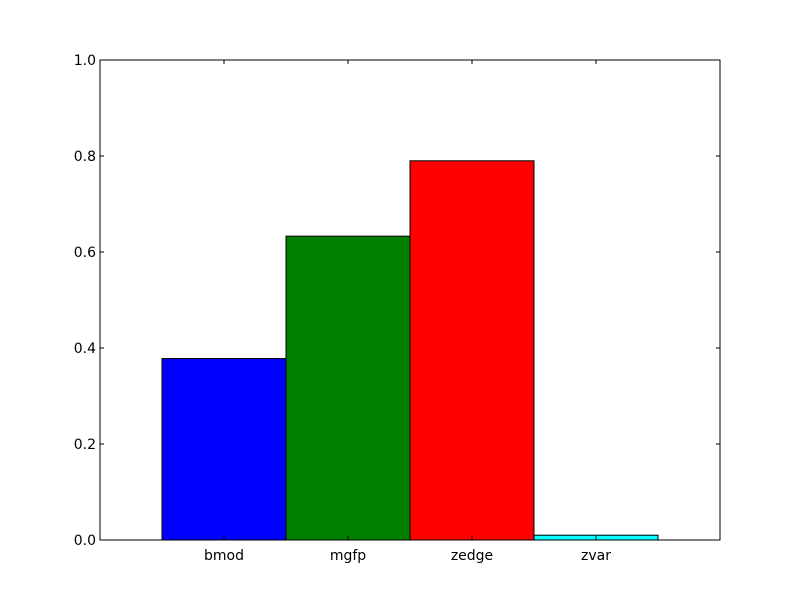 This screenshot has height=600, width=800. Describe the element at coordinates (348, 388) in the screenshot. I see `bar-mgfp` at that location.